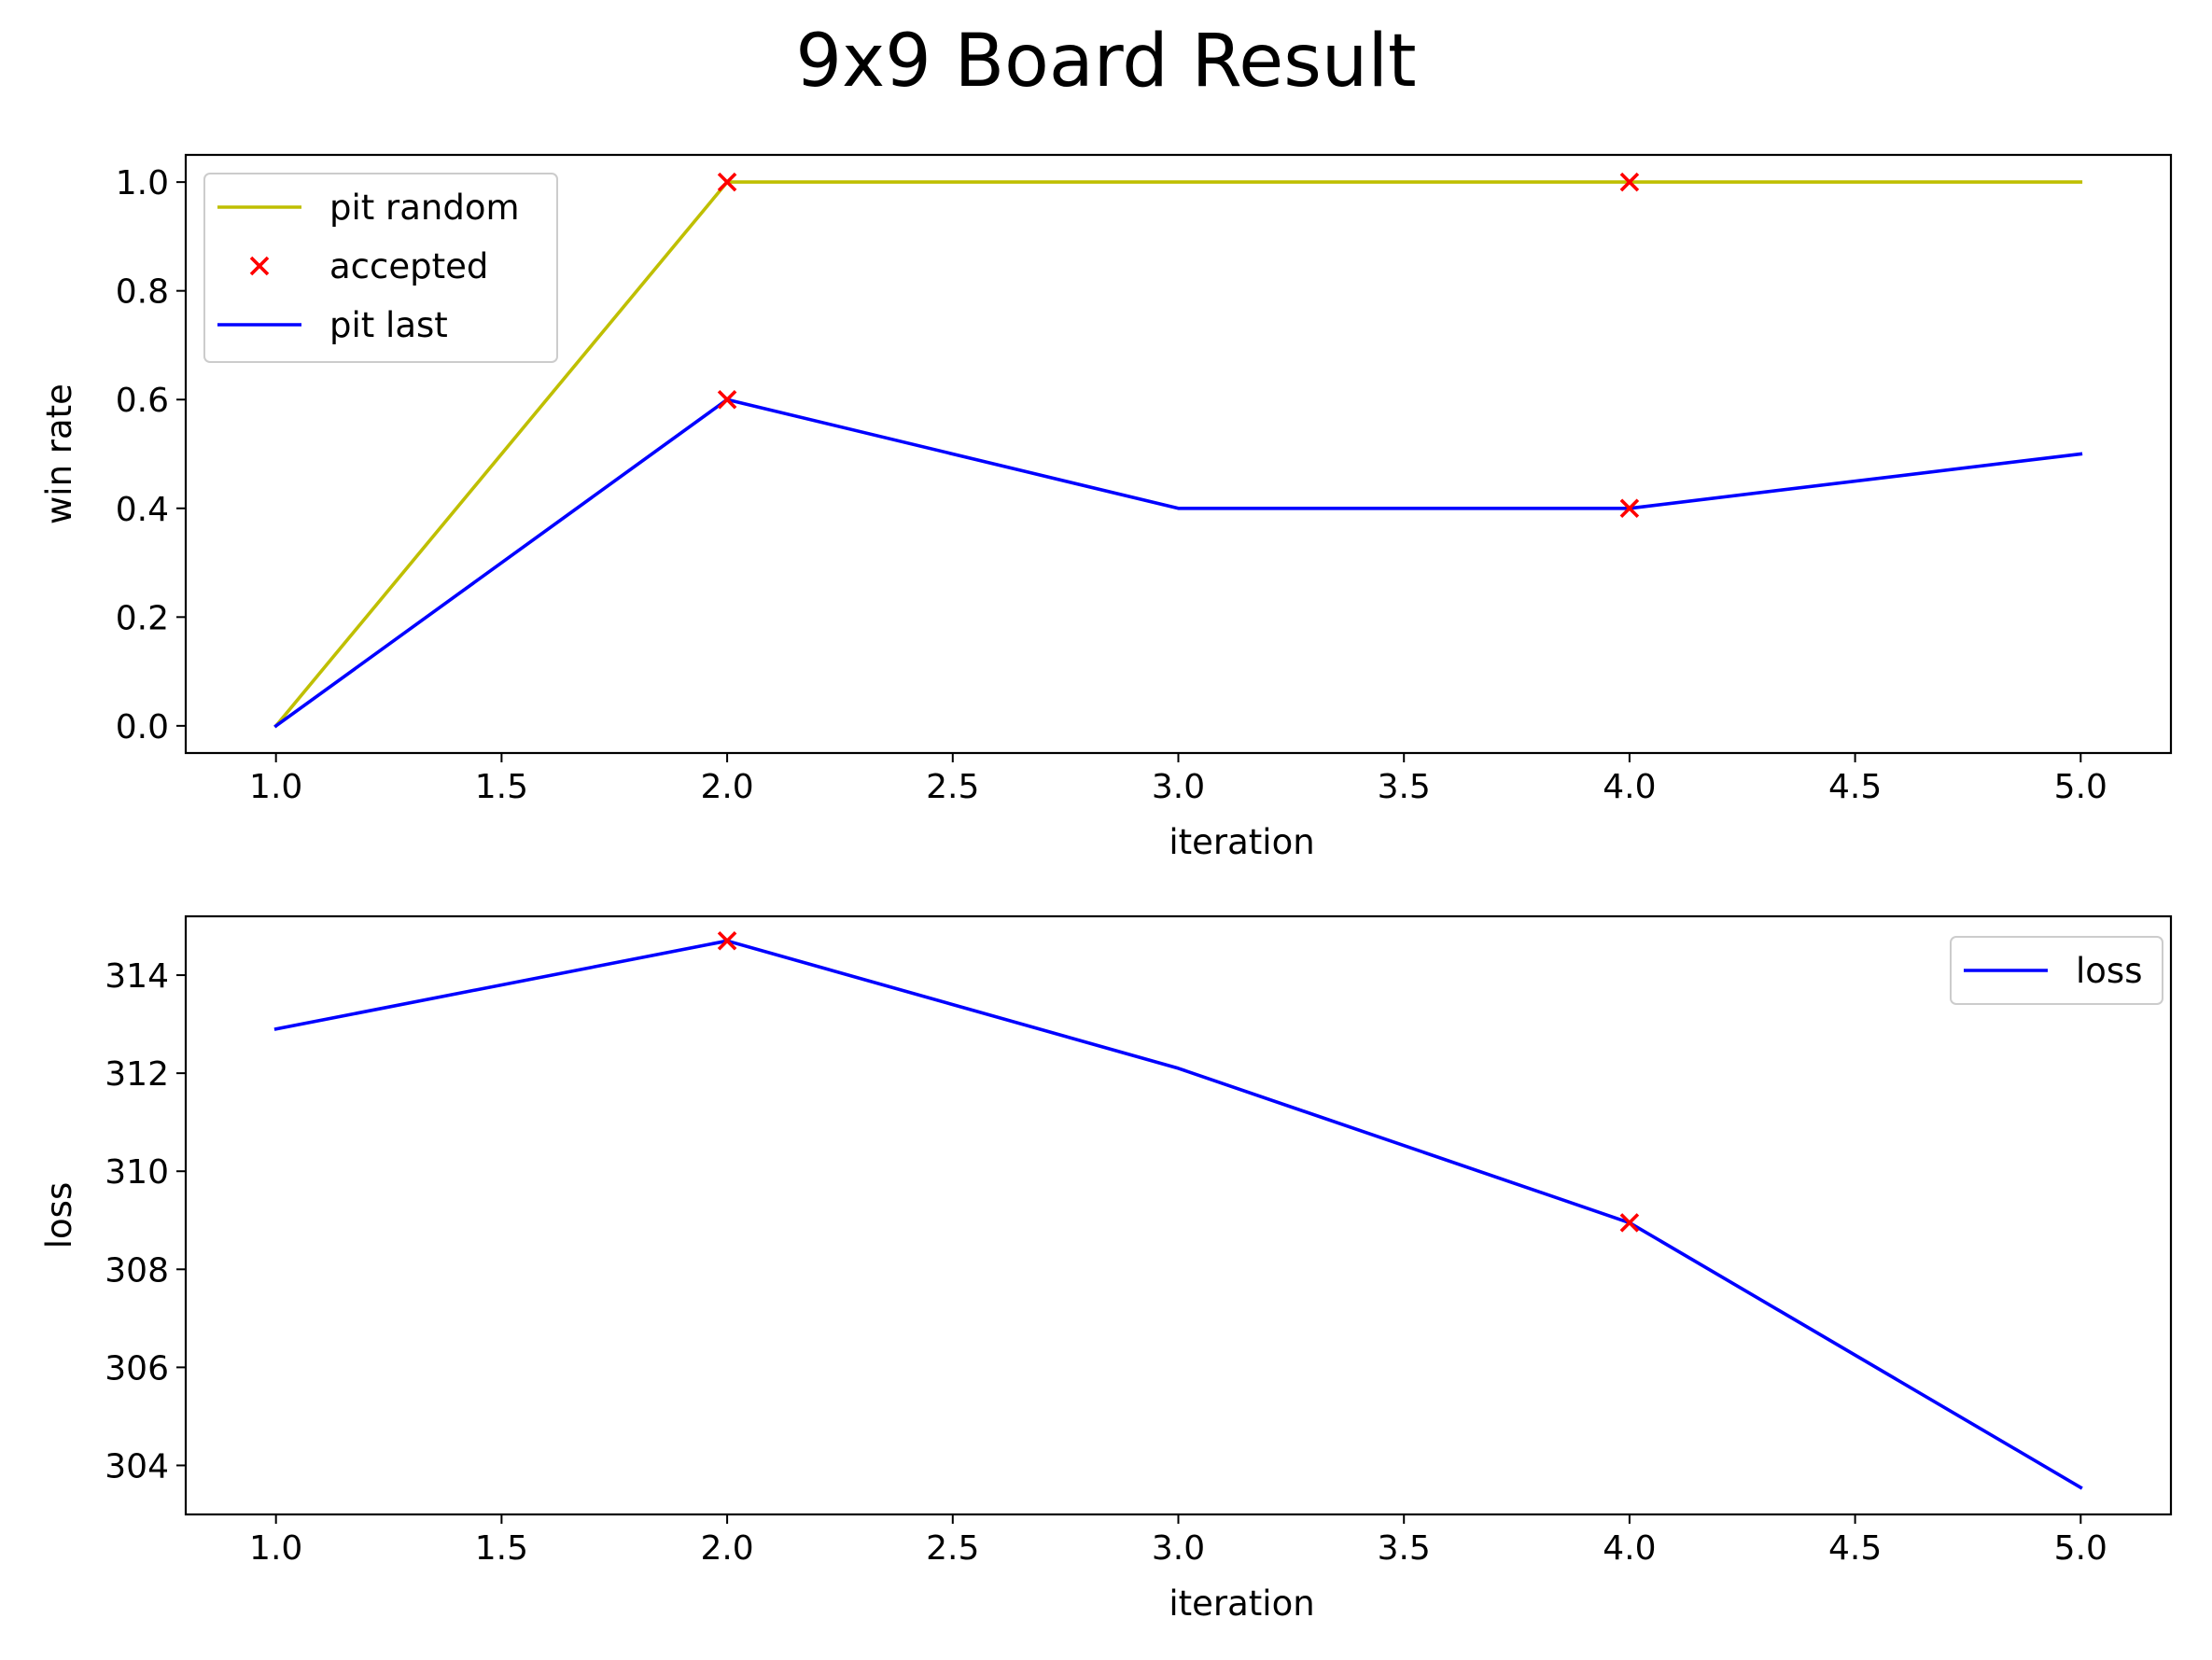 This screenshot has width=2212, height=1660. What do you see at coordinates (142, 510) in the screenshot?
I see `win-rate-y-tick-label: 0.4` at bounding box center [142, 510].